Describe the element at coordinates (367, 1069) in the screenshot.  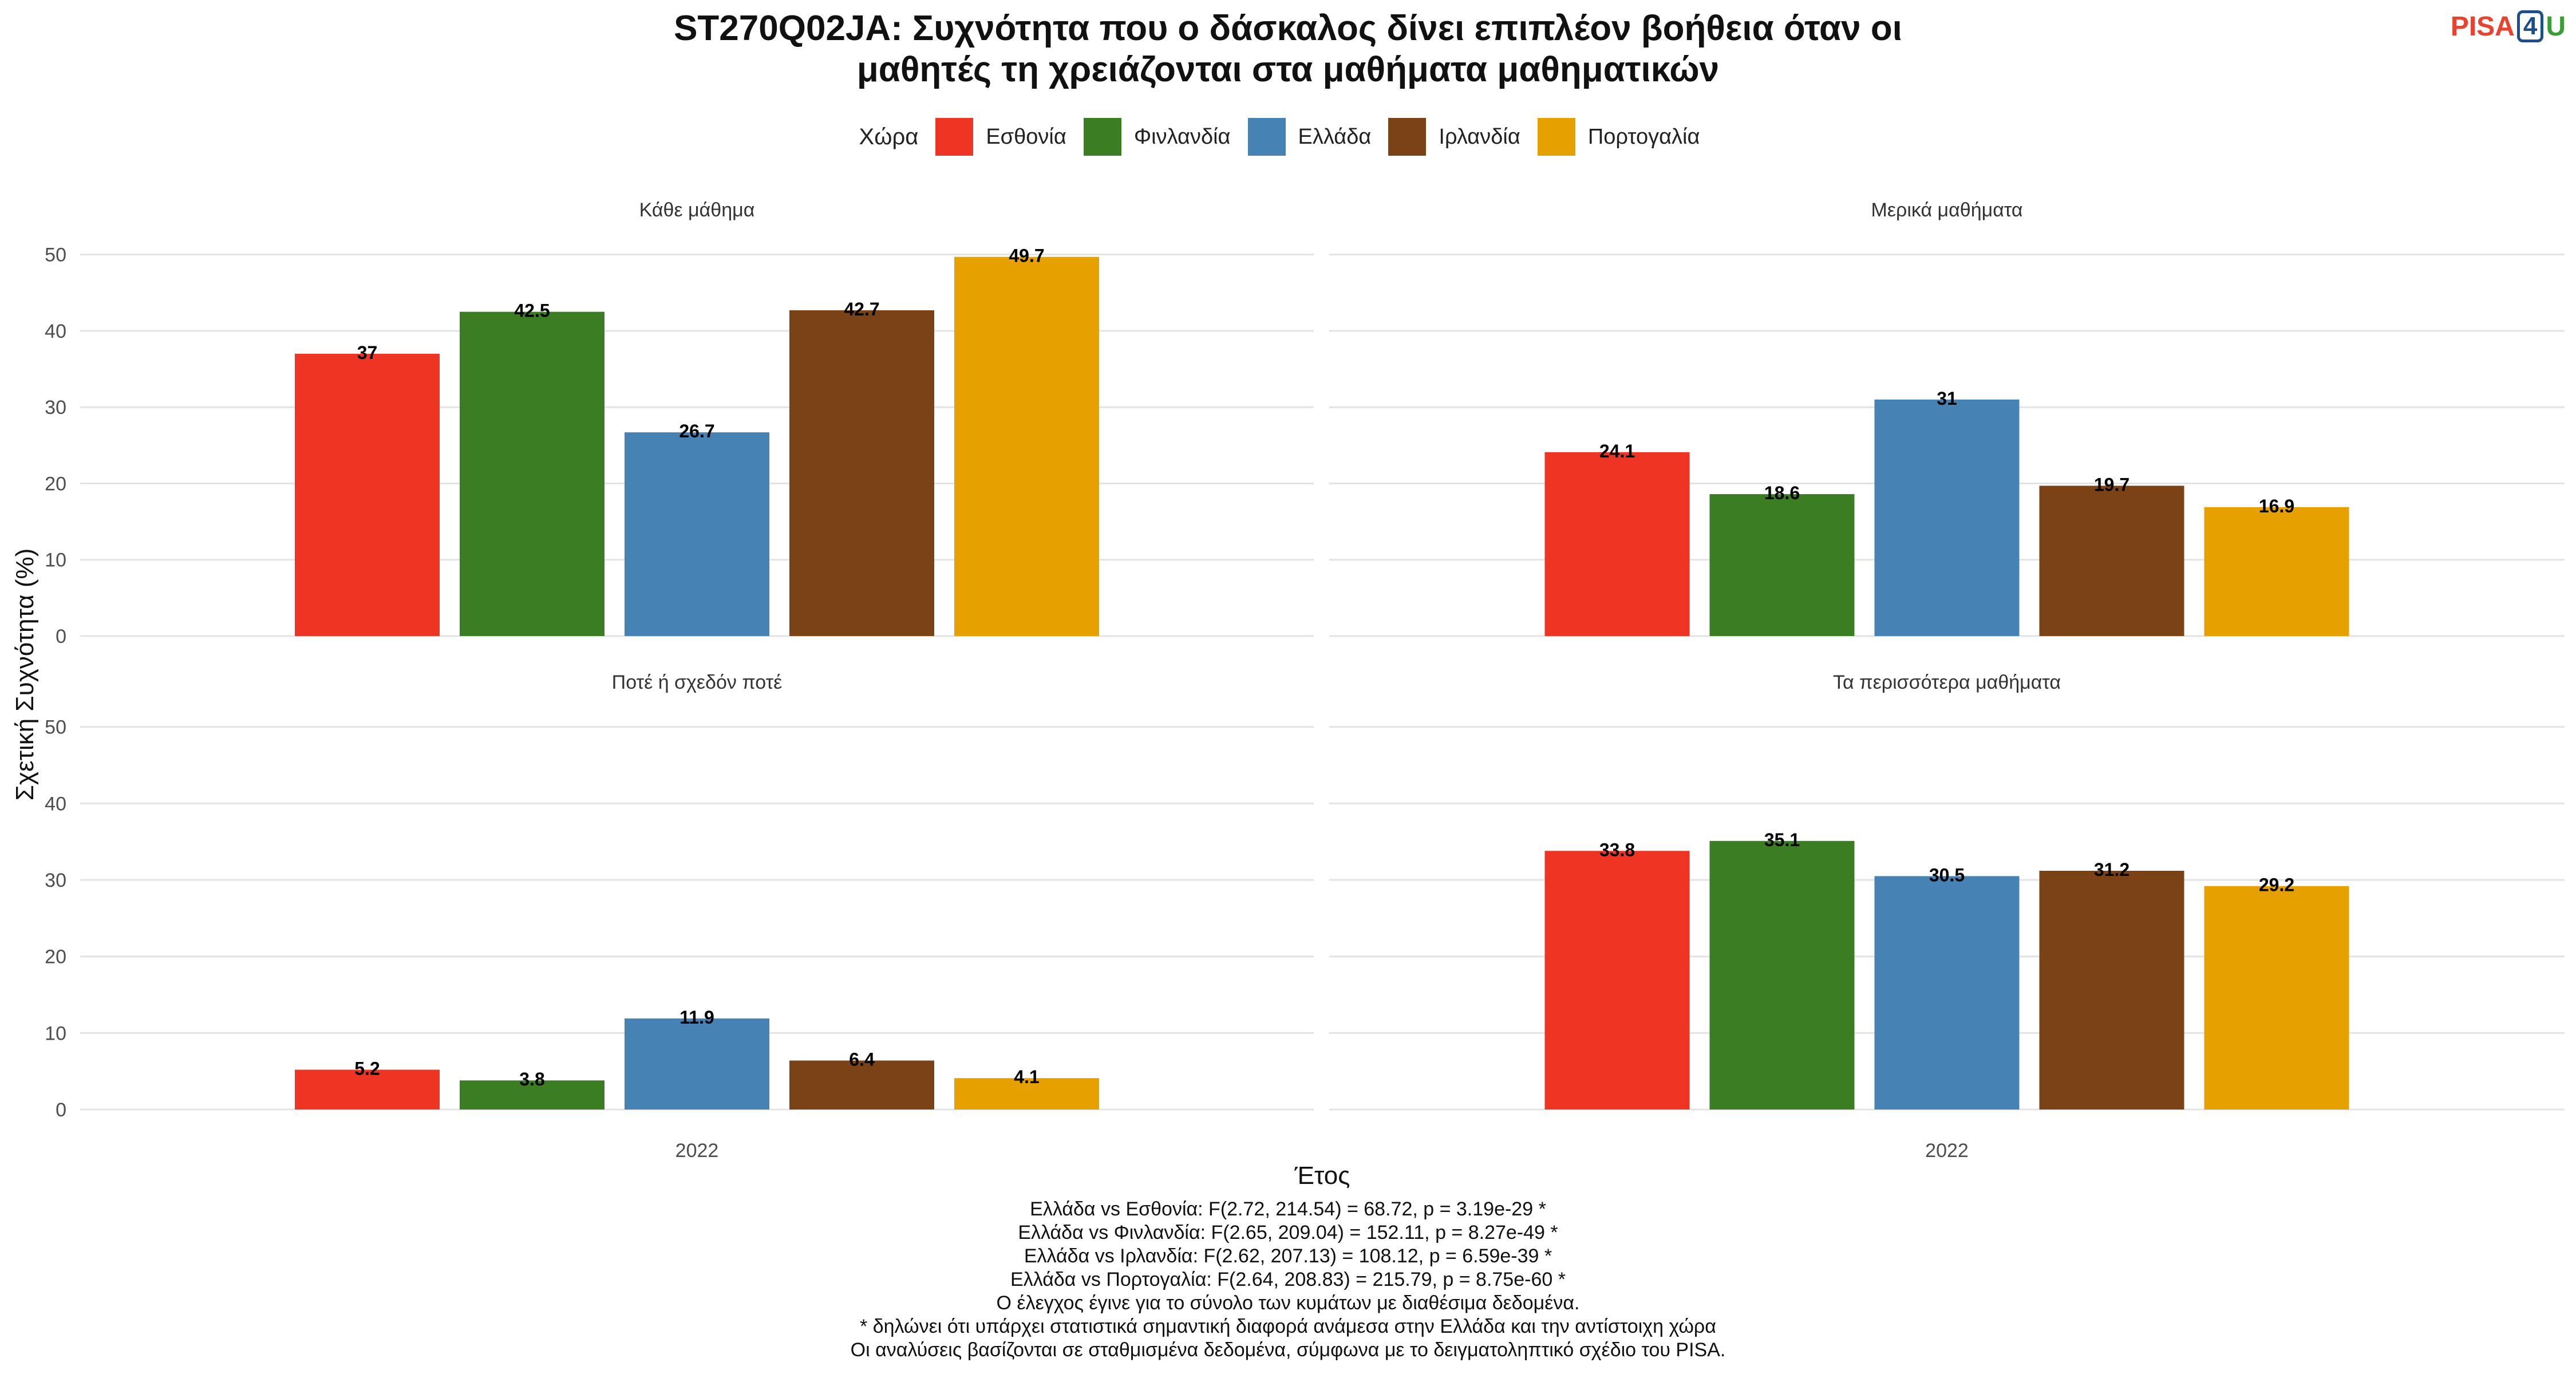
I see `data-label-εσθονία: 5.2` at that location.